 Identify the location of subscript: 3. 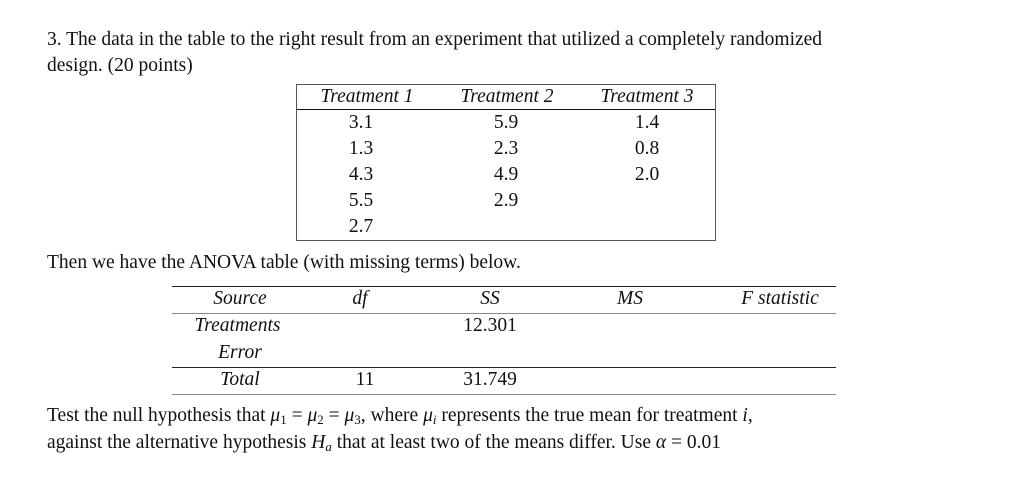
(357, 419).